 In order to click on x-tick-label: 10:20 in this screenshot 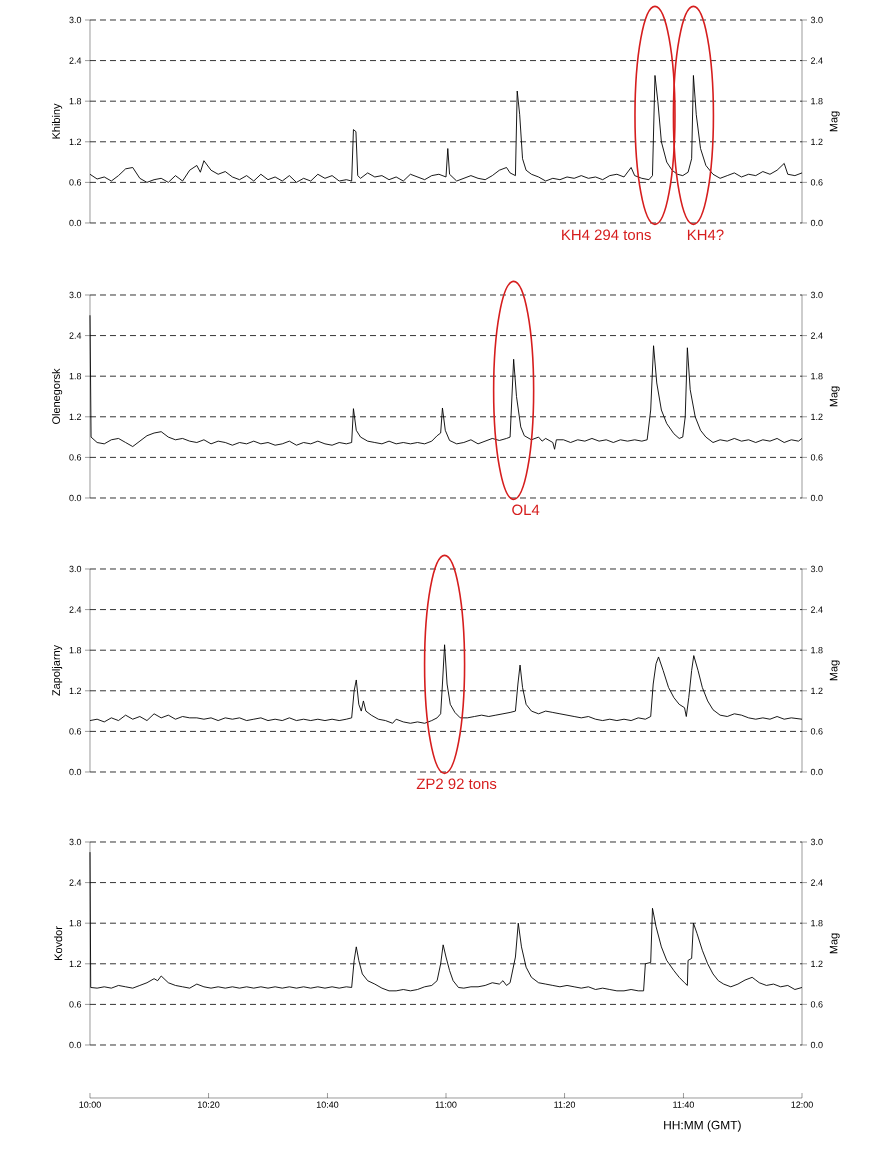, I will do `click(209, 1104)`.